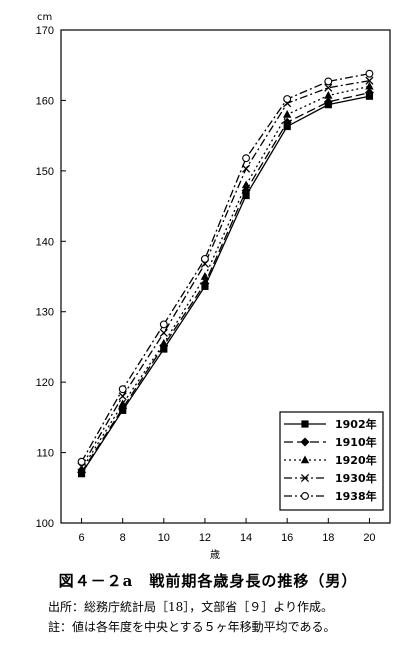  I want to click on x-tick-label: 12, so click(205, 538).